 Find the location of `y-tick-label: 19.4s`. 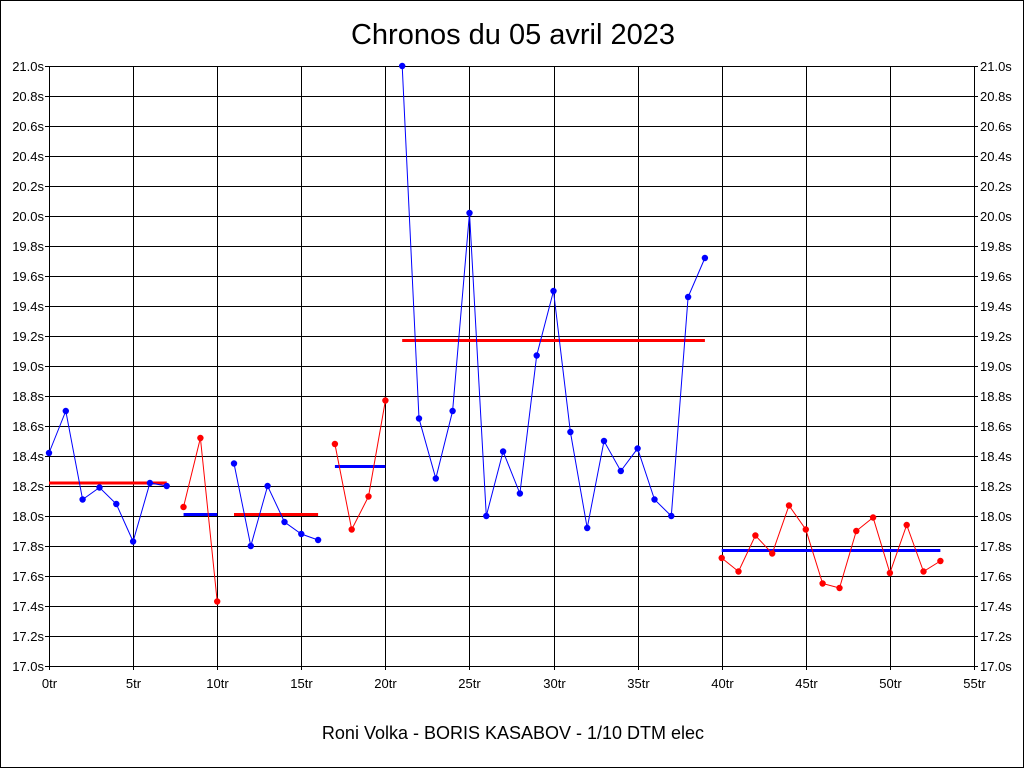

y-tick-label: 19.4s is located at coordinates (996, 306).